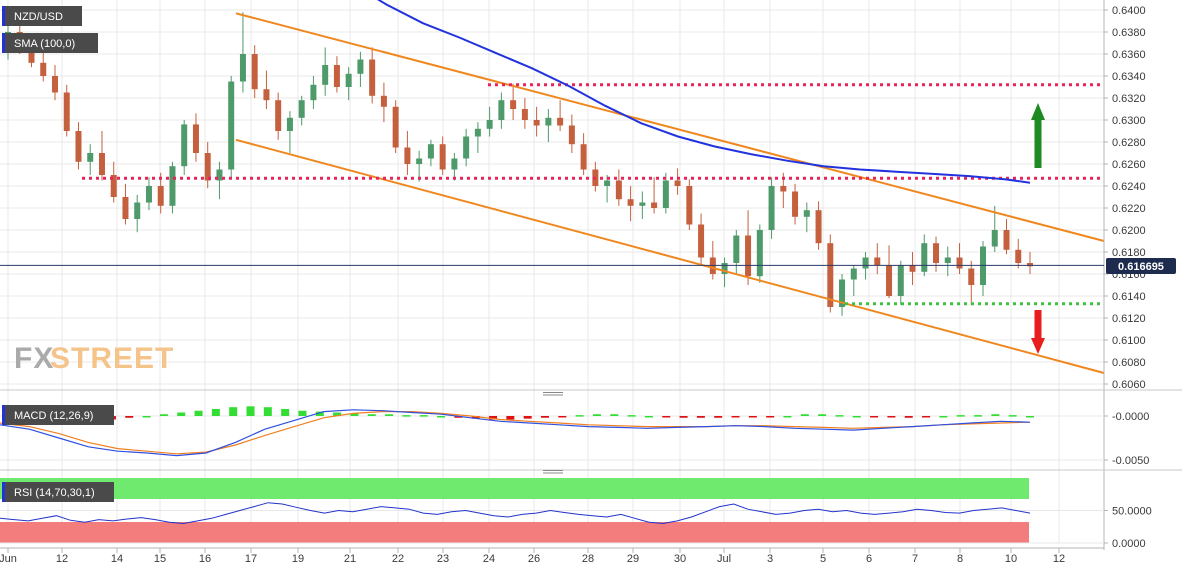 The width and height of the screenshot is (1182, 571). I want to click on macd-lines, so click(515, 433).